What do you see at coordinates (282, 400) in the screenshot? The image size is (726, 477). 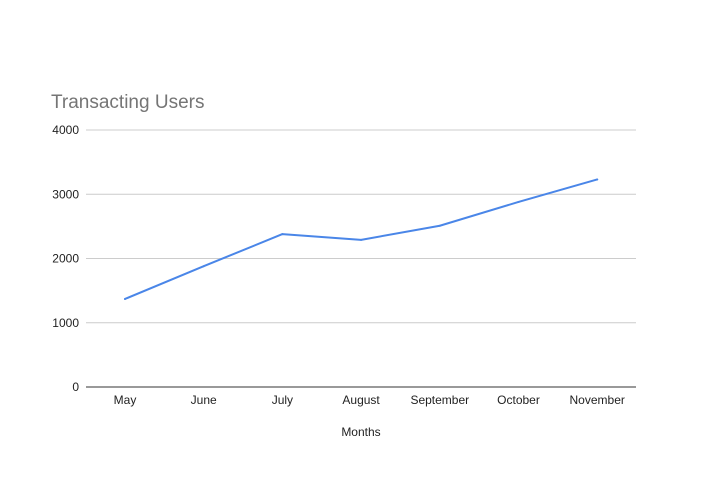 I see `x-tick-label: July` at bounding box center [282, 400].